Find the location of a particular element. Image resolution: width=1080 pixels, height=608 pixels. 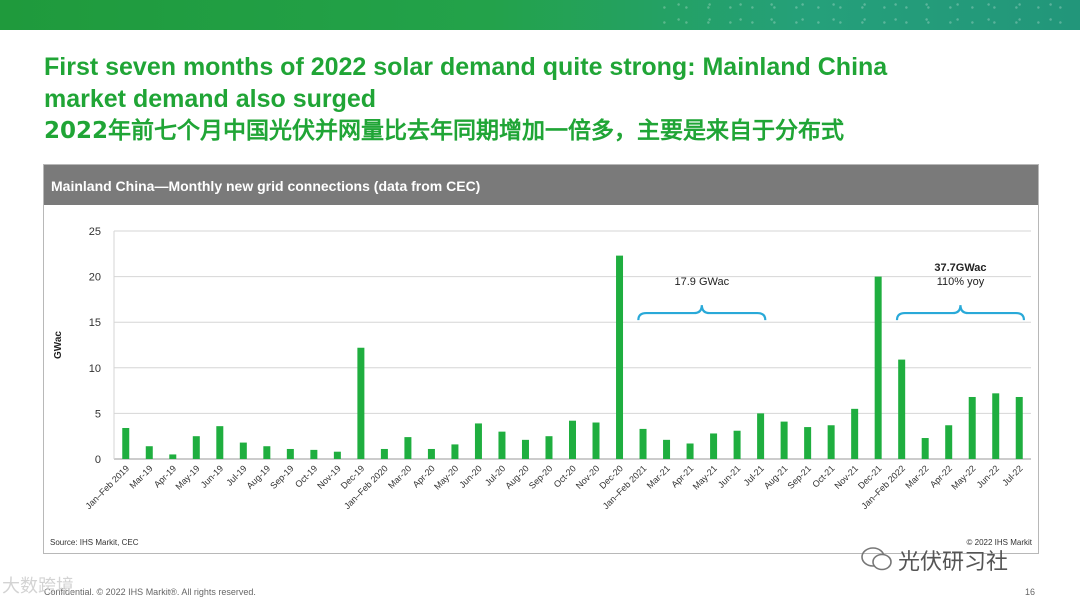

y-tick-label: 5 is located at coordinates (98, 414).